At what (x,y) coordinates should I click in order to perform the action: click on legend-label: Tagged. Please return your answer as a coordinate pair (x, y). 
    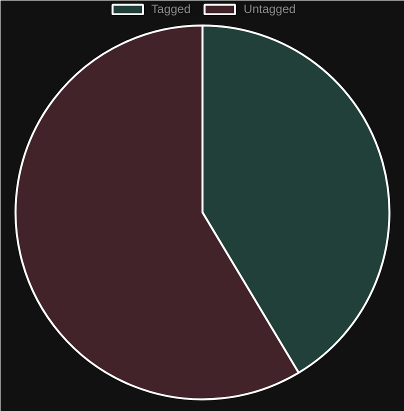
    Looking at the image, I should click on (171, 9).